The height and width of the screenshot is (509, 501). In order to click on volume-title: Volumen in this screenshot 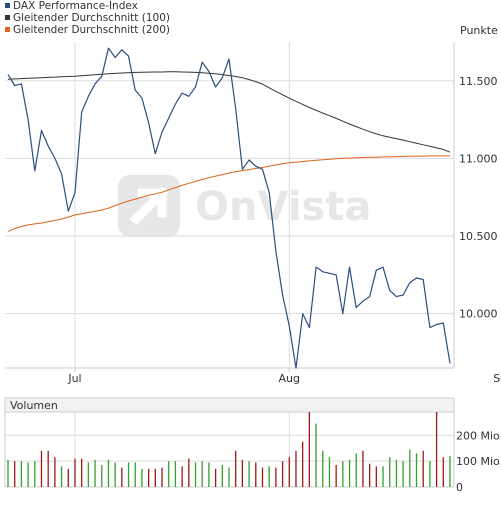, I will do `click(34, 405)`.